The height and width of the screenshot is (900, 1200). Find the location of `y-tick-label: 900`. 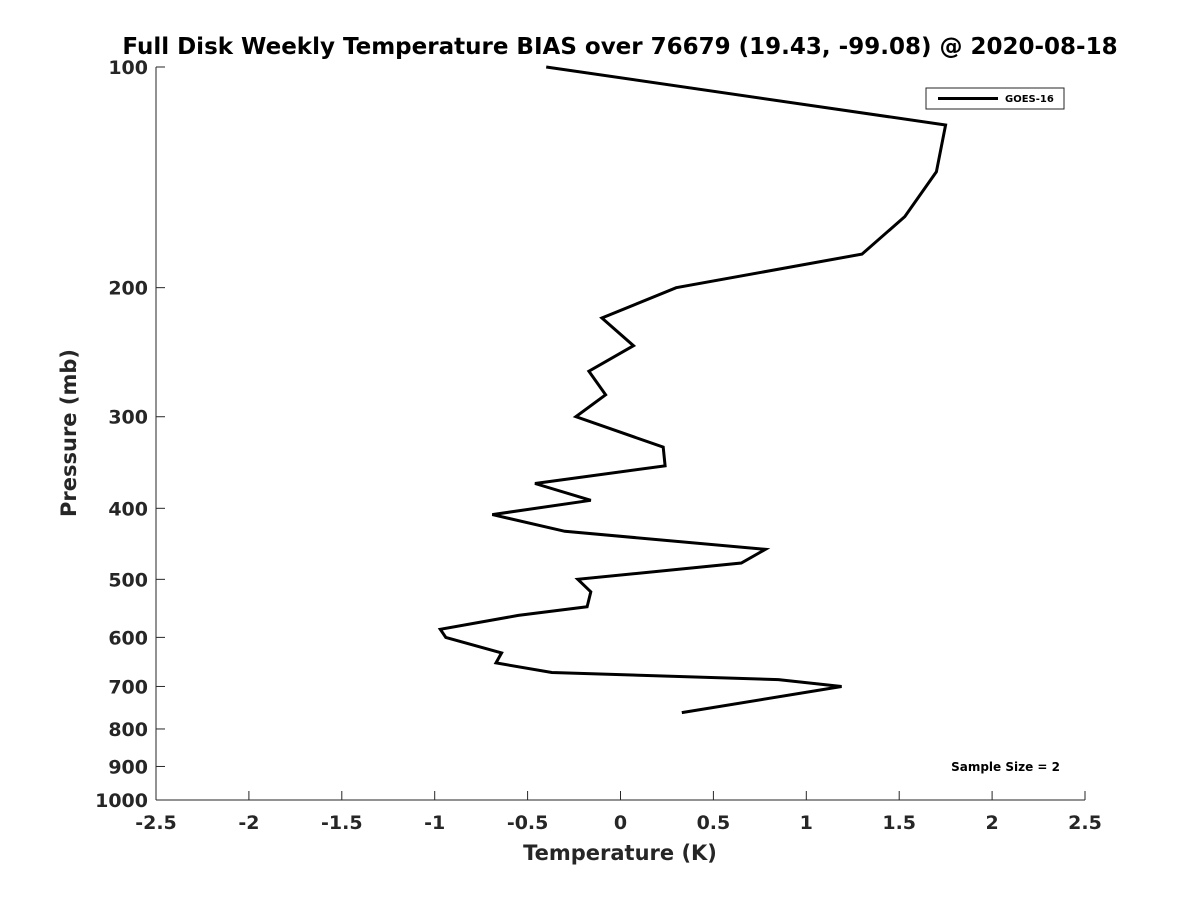

y-tick-label: 900 is located at coordinates (128, 767).